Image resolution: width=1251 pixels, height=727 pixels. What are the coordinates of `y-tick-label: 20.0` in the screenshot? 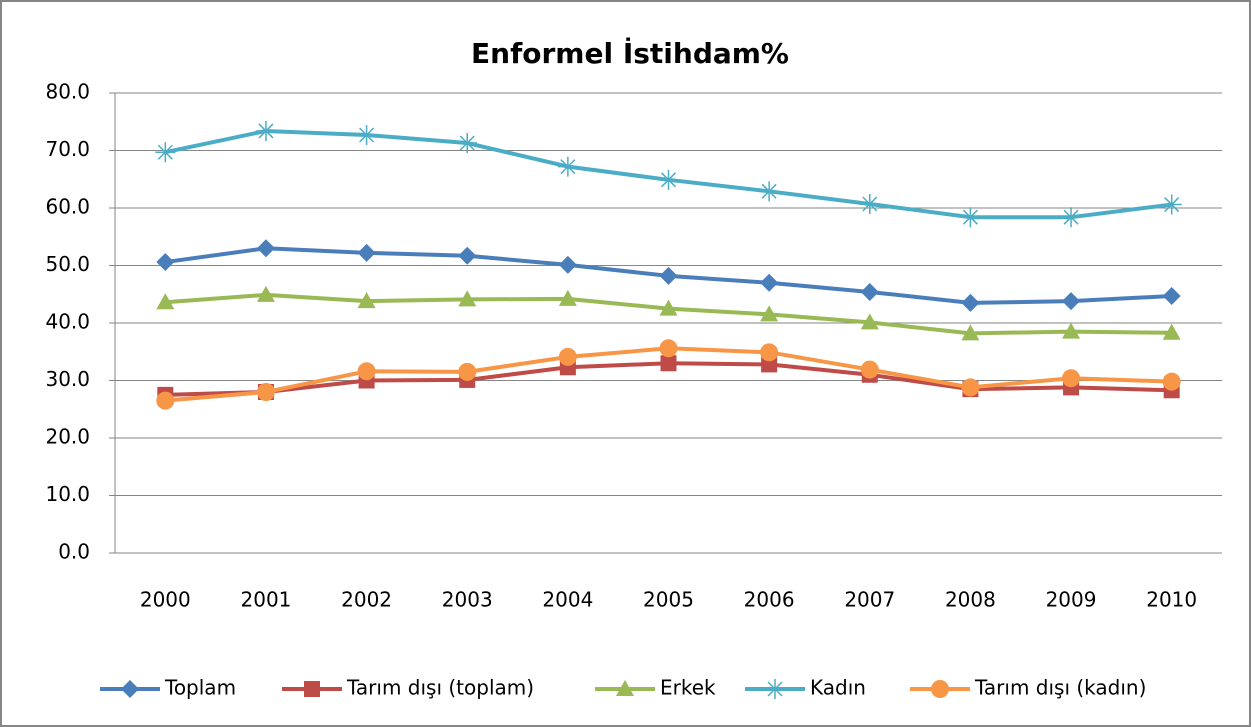 It's located at (67, 437).